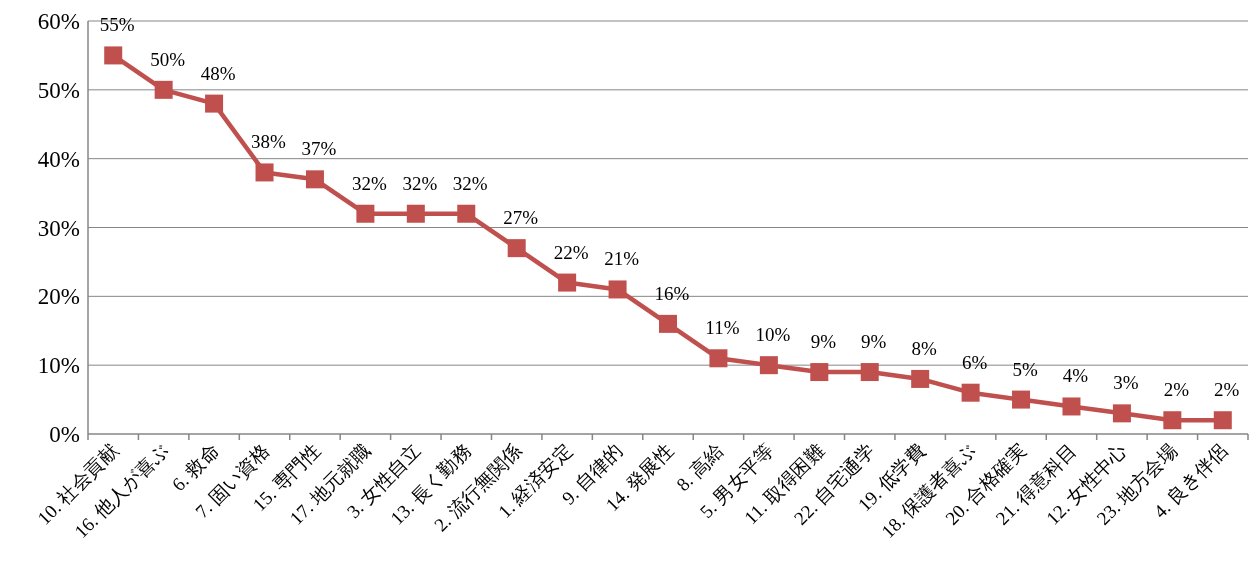 The width and height of the screenshot is (1255, 565). Describe the element at coordinates (672, 293) in the screenshot. I see `data-label: 16%` at that location.